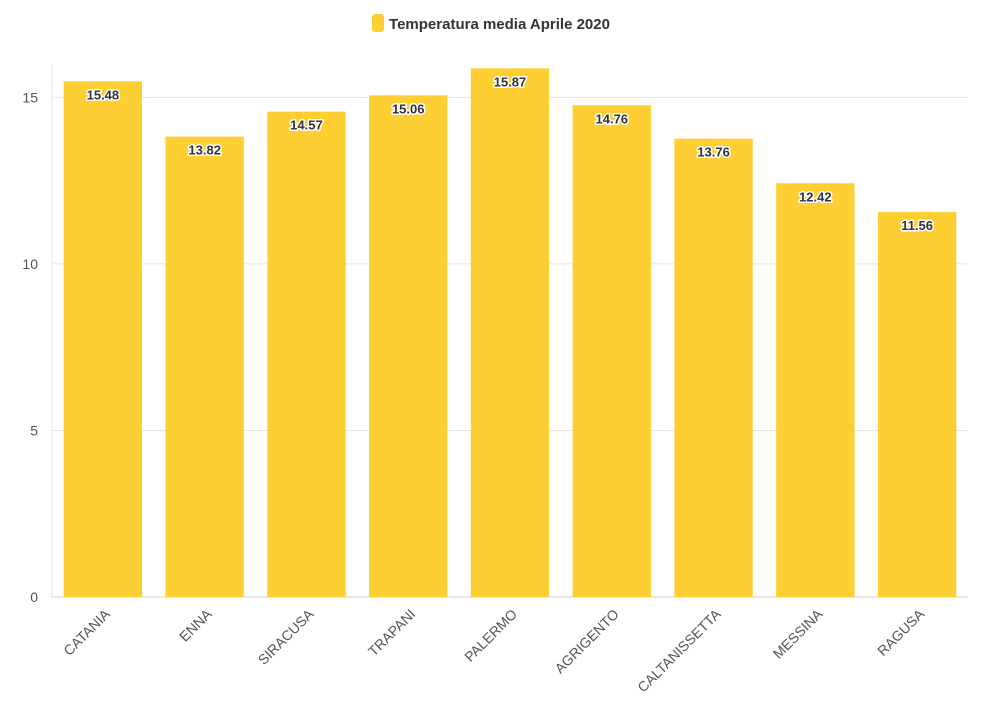 This screenshot has width=982, height=717. Describe the element at coordinates (510, 81) in the screenshot. I see `data-label: 15.87` at that location.